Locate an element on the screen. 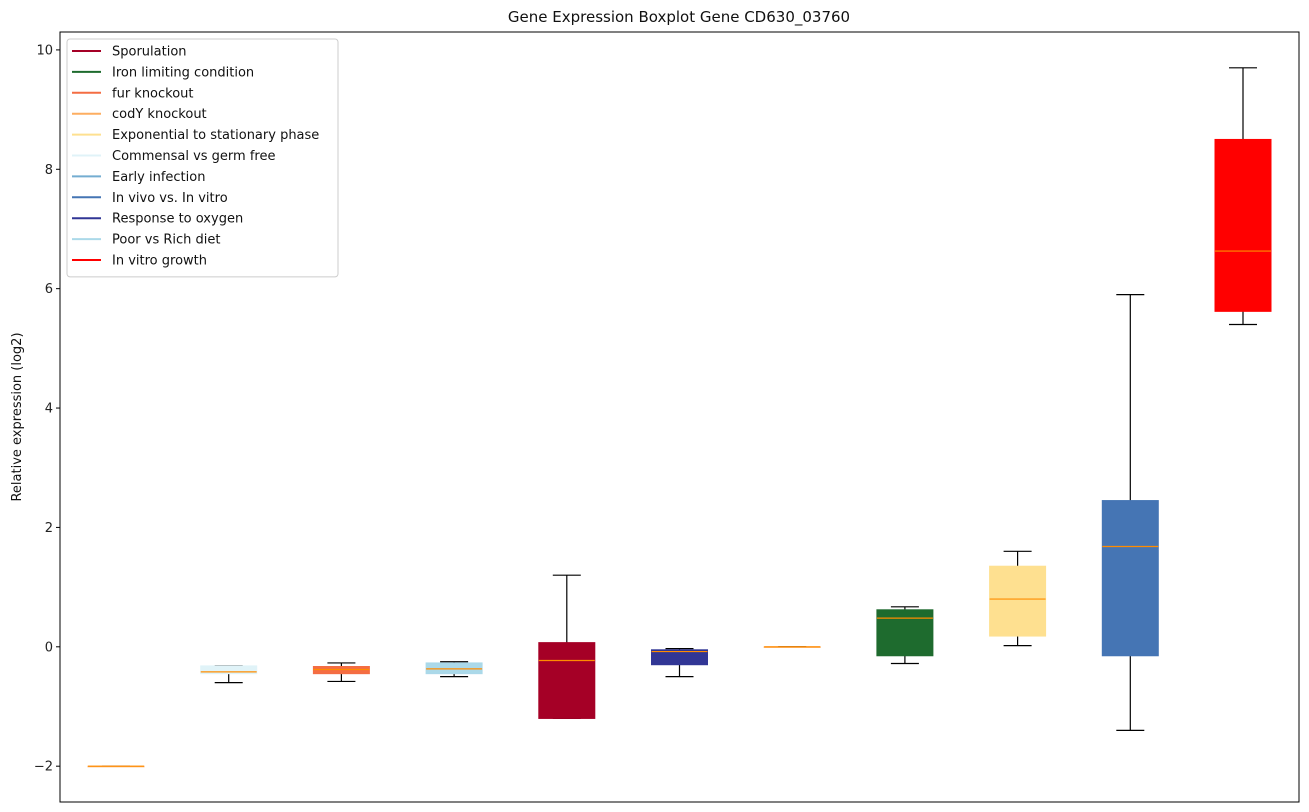 This screenshot has width=1309, height=812. y-axis: −2 0 2 4 6 8 10 is located at coordinates (47, 409).